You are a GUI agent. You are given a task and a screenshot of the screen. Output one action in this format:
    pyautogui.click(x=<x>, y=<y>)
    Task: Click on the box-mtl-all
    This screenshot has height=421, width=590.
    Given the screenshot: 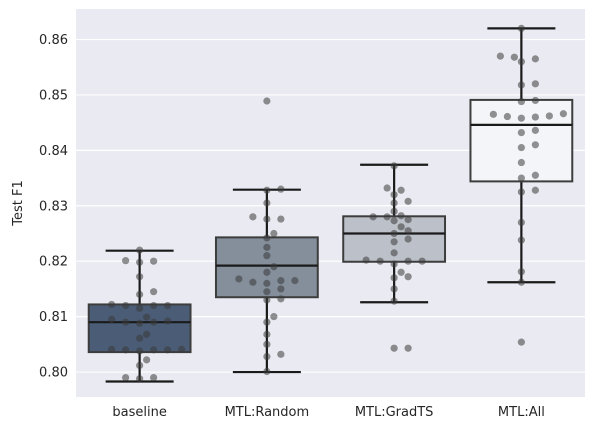 What is the action you would take?
    pyautogui.click(x=521, y=155)
    